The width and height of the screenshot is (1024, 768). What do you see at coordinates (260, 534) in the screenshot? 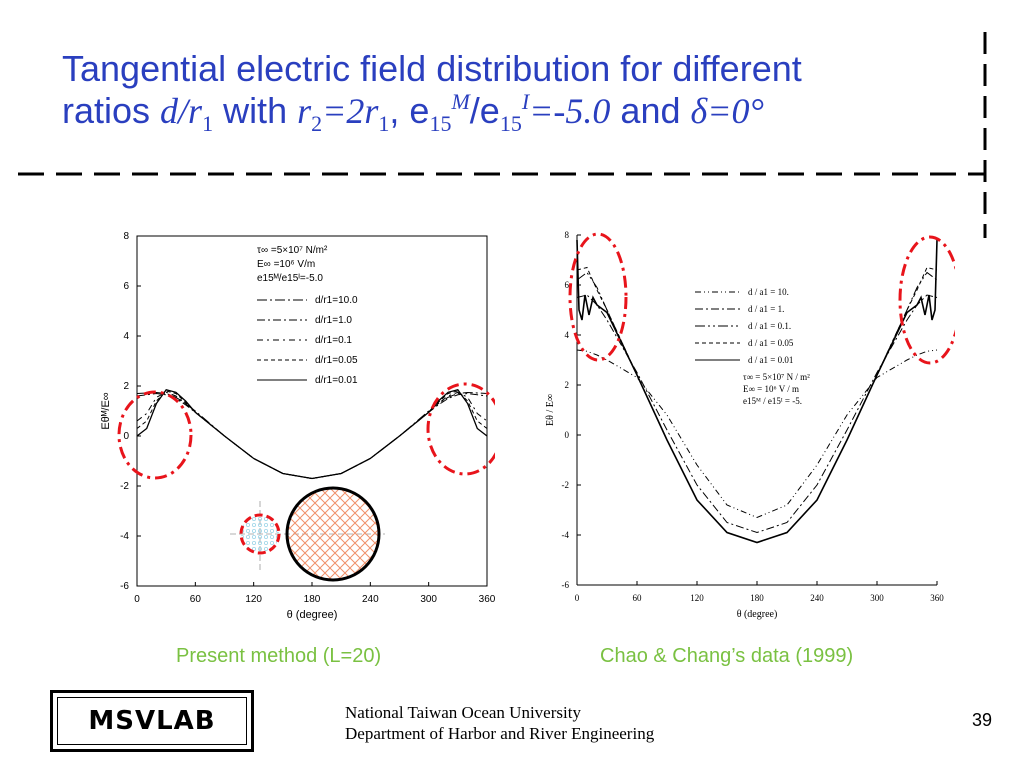
I see `inclusion-small-circle` at bounding box center [260, 534].